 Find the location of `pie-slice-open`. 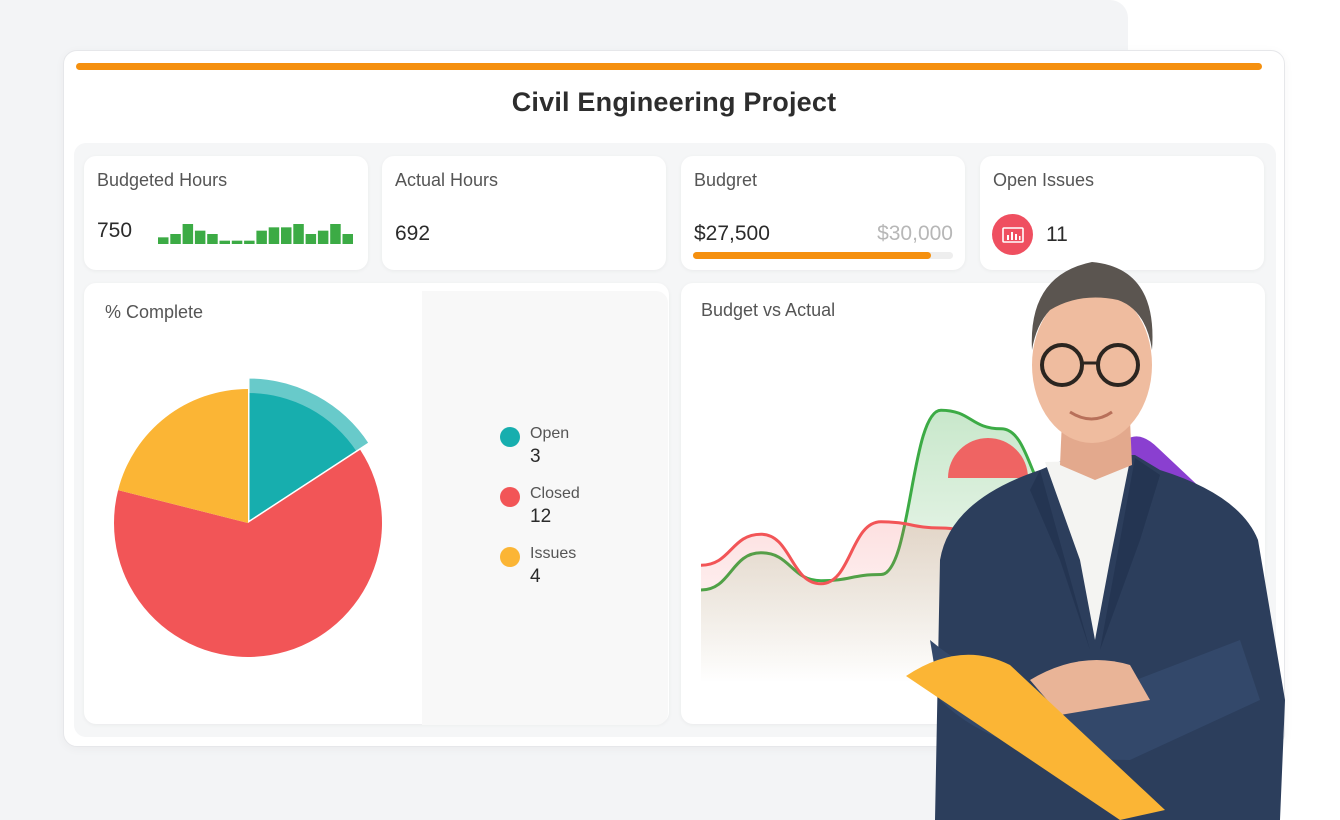

pie-slice-open is located at coordinates (309, 450).